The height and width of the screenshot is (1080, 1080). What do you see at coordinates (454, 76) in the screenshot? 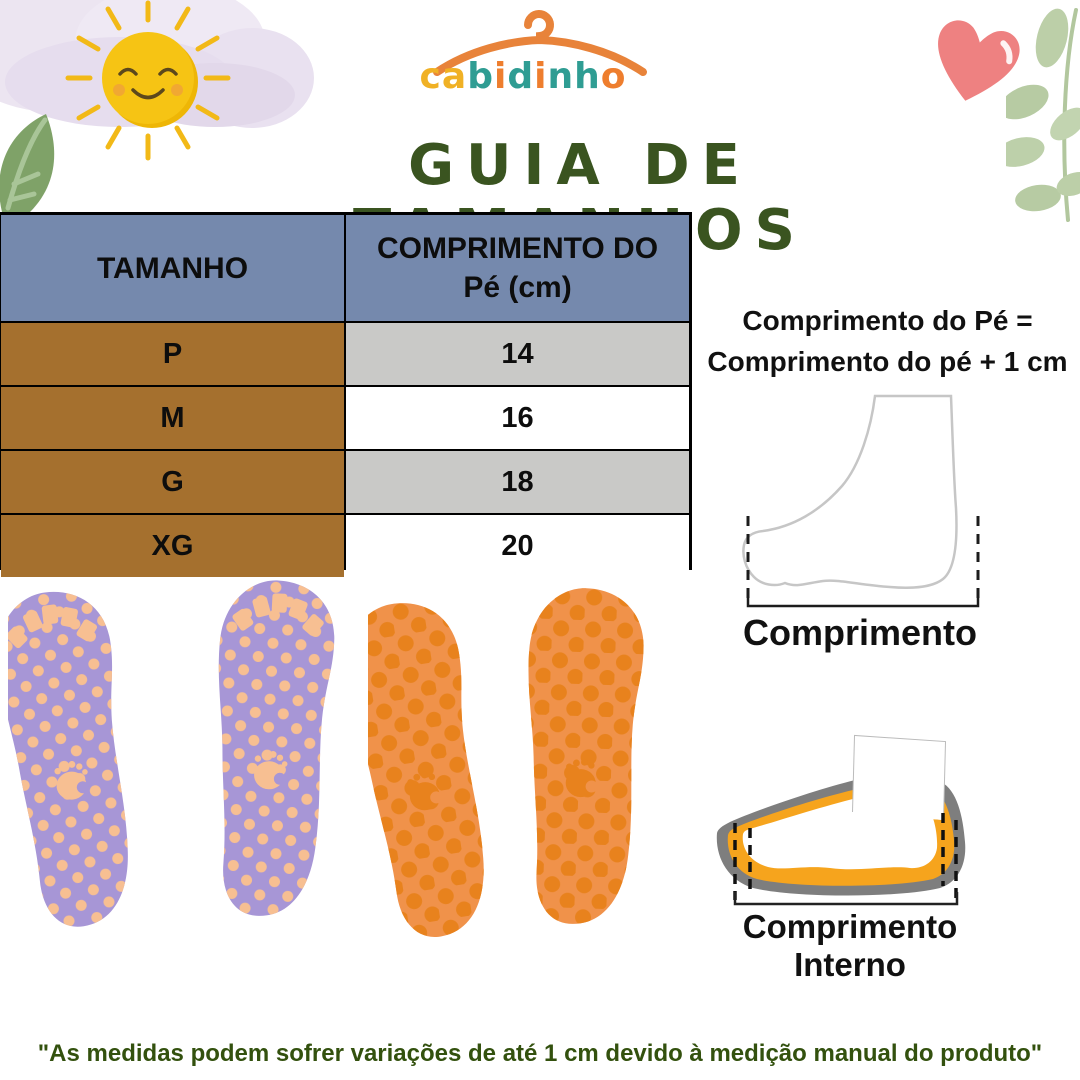
I see `brand-letter: a` at bounding box center [454, 76].